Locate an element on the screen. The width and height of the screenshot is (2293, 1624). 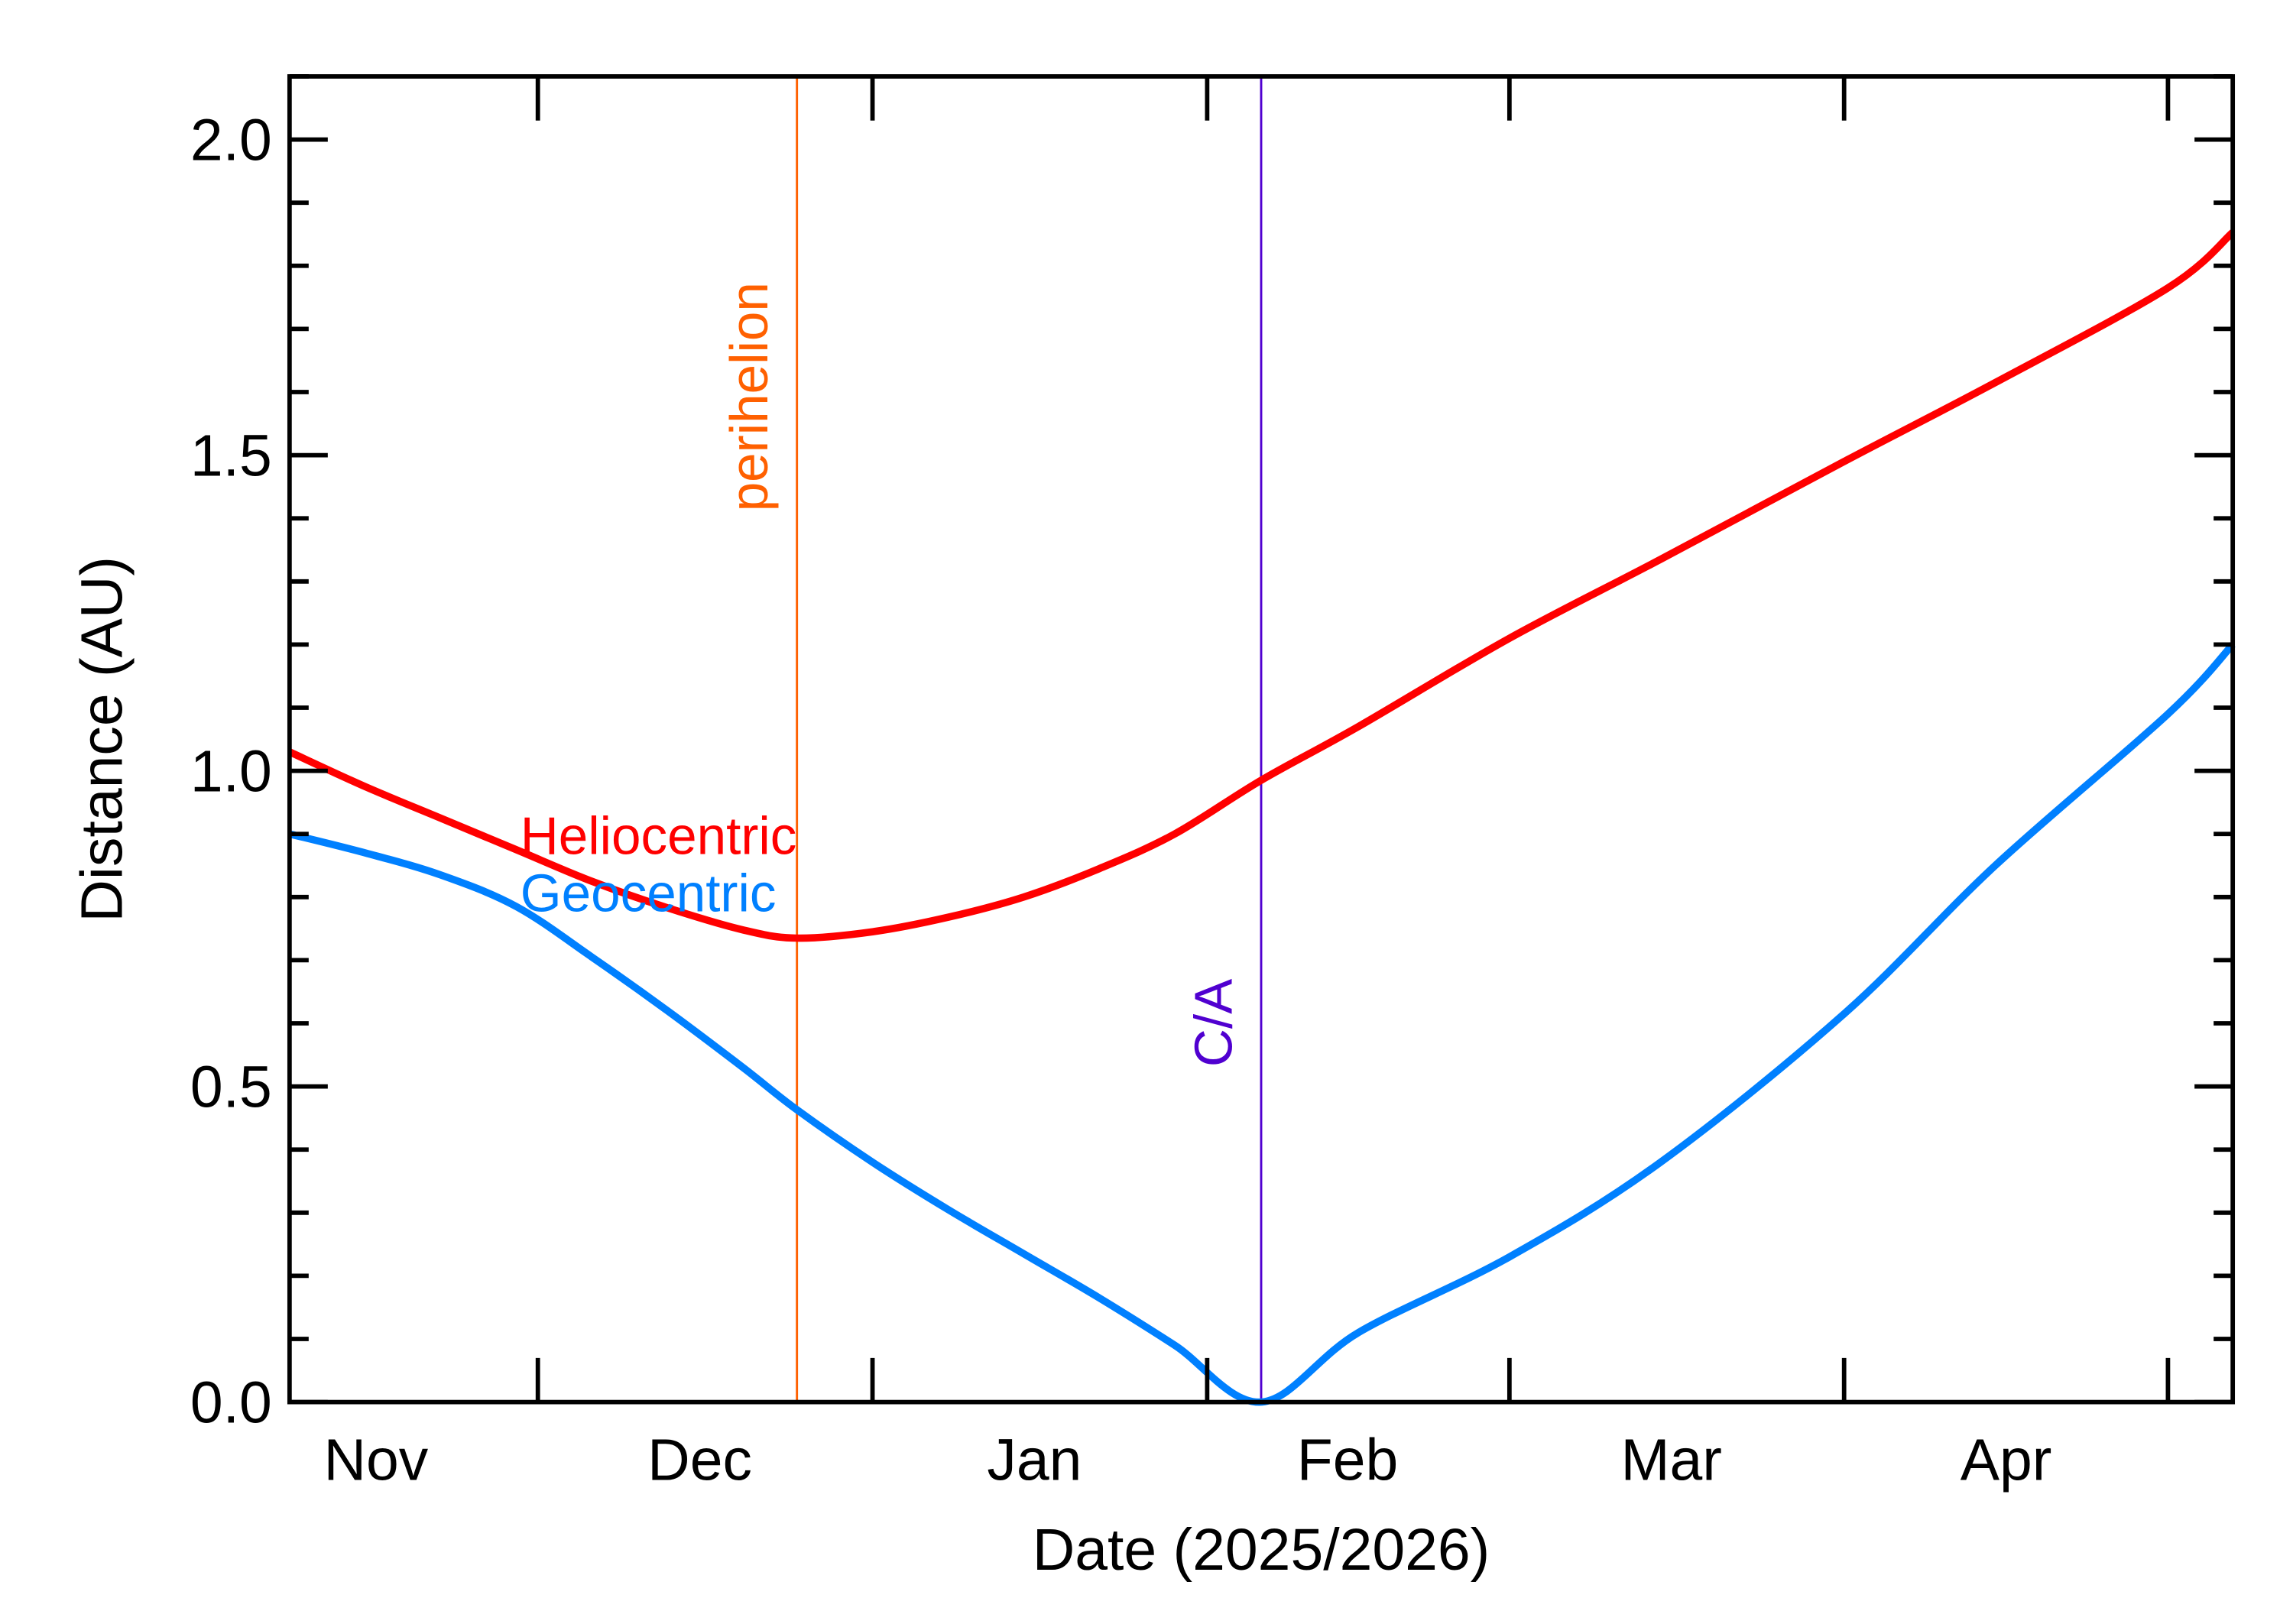
y-axis-label: Distance (AU) is located at coordinates (102, 739).